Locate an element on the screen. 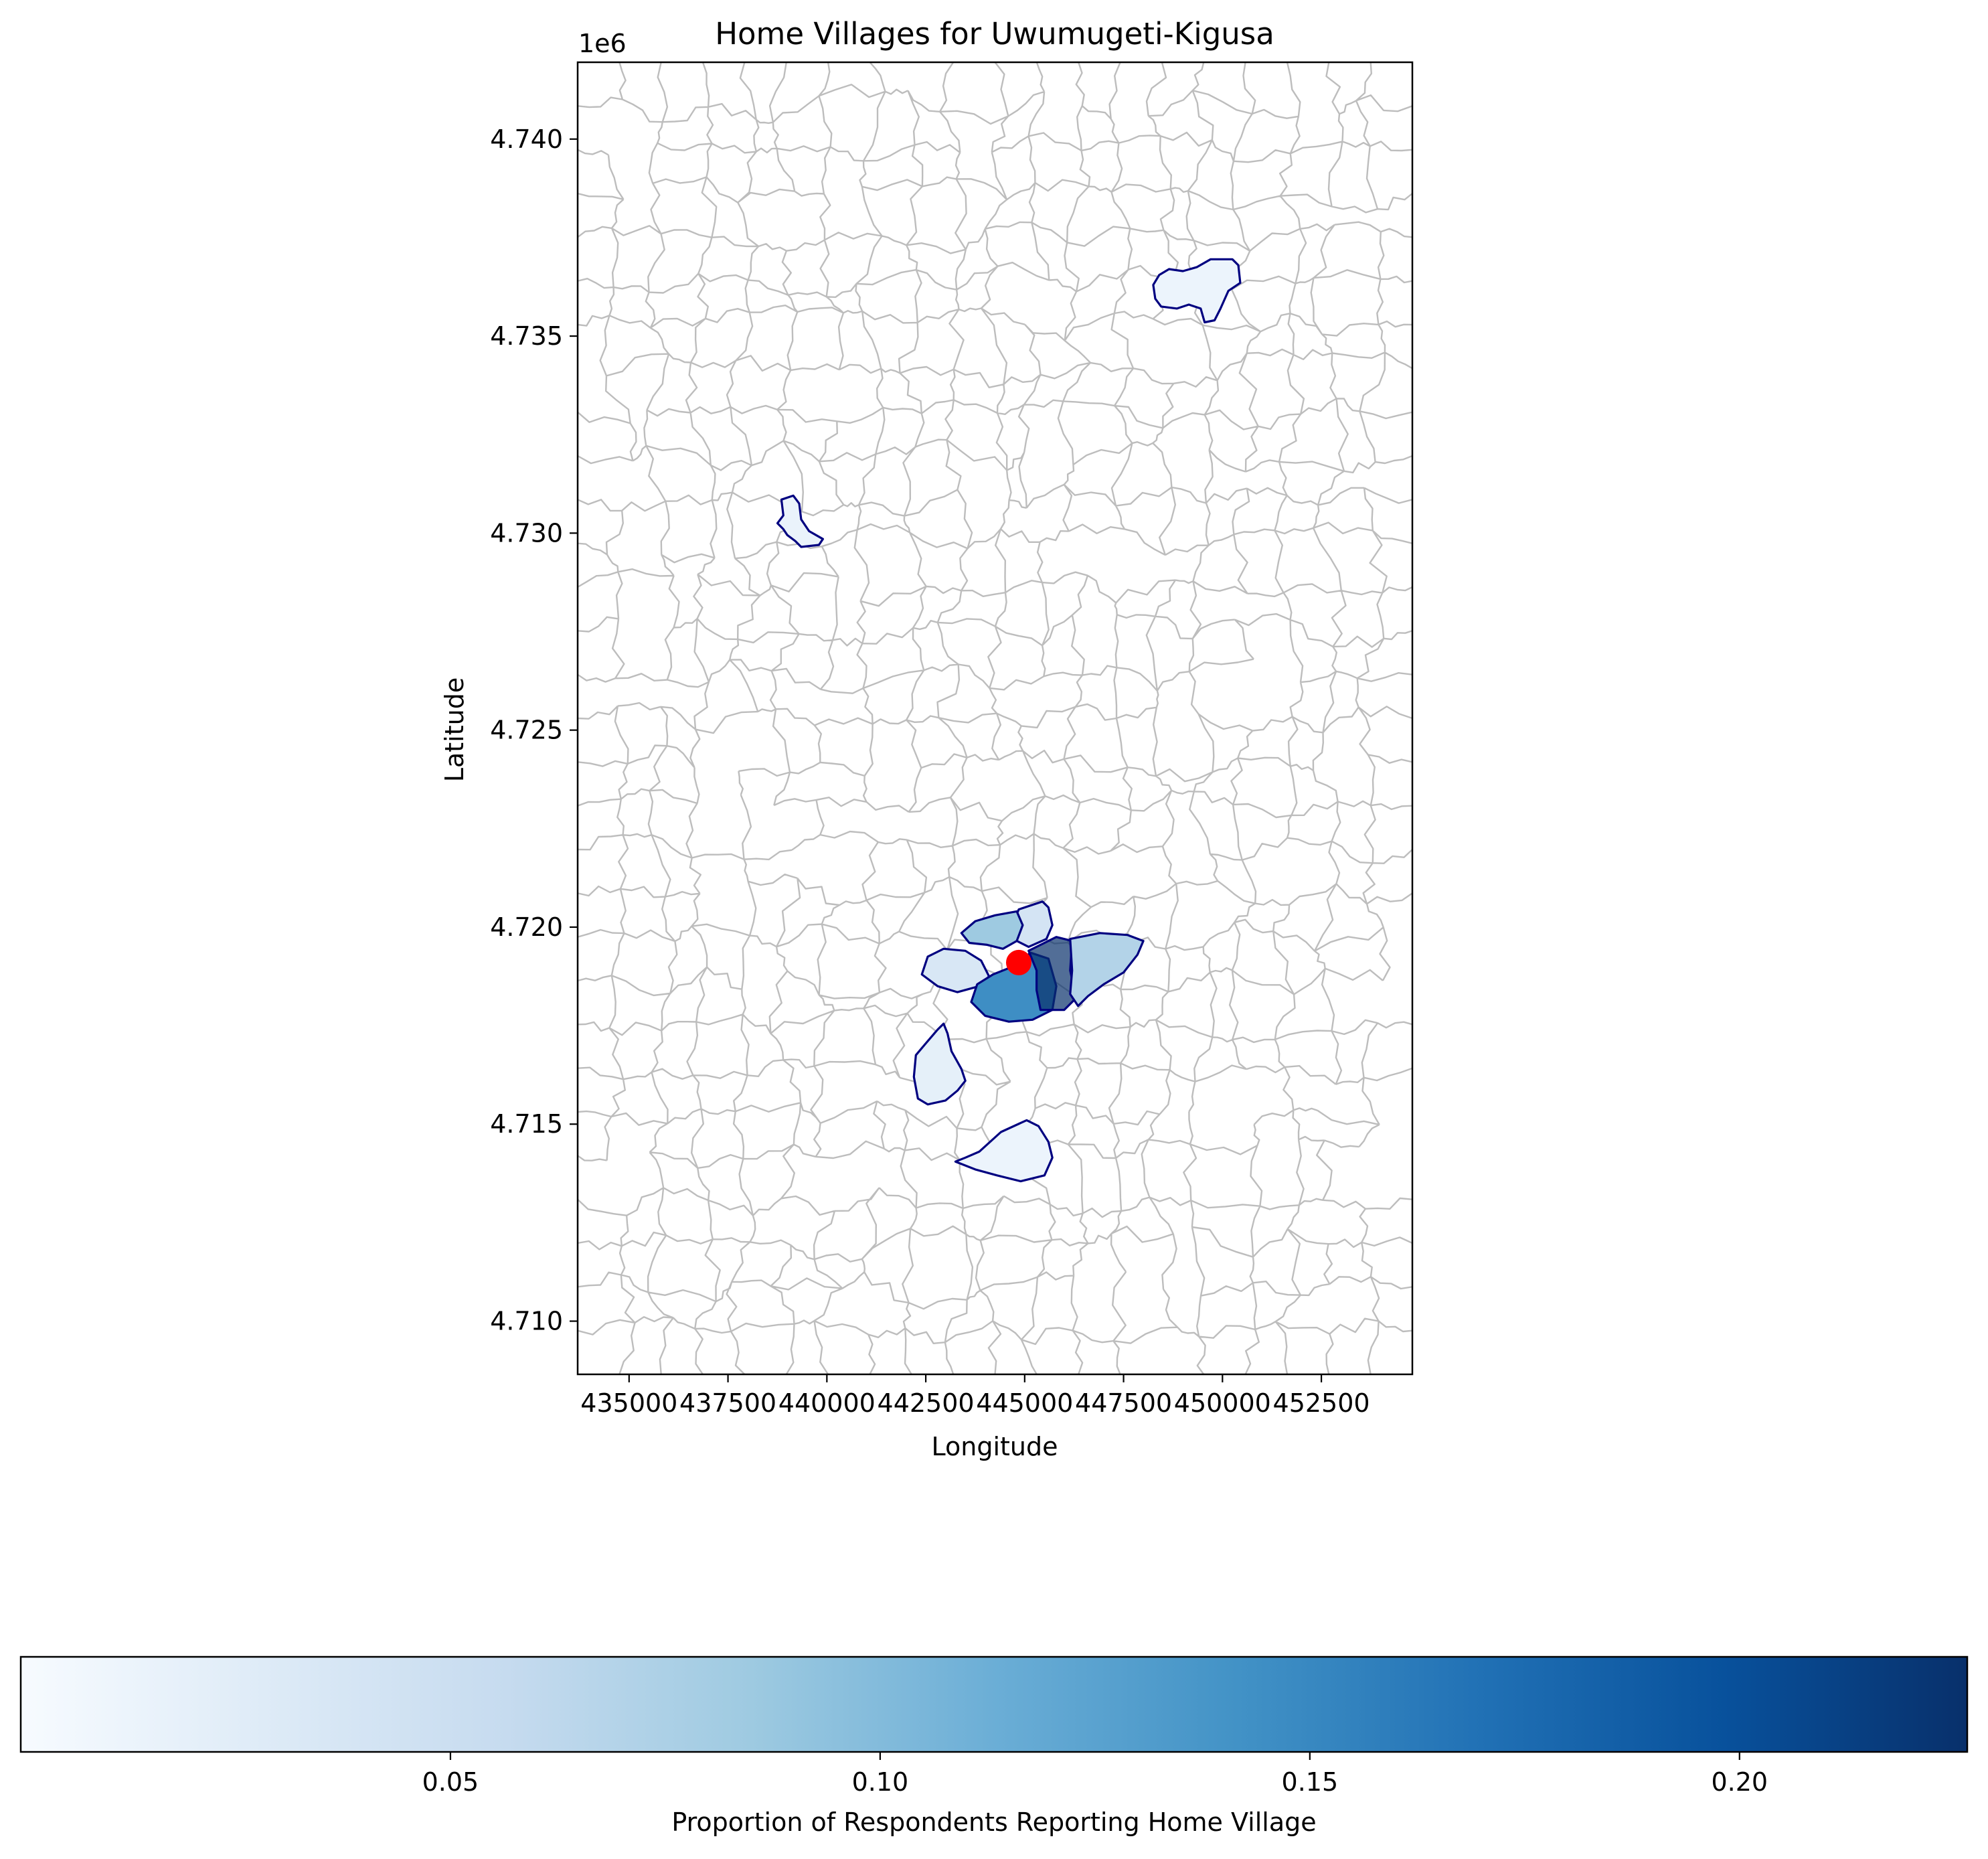 The image size is (1988, 1859). x-tick-label: 445000 is located at coordinates (1024, 1403).